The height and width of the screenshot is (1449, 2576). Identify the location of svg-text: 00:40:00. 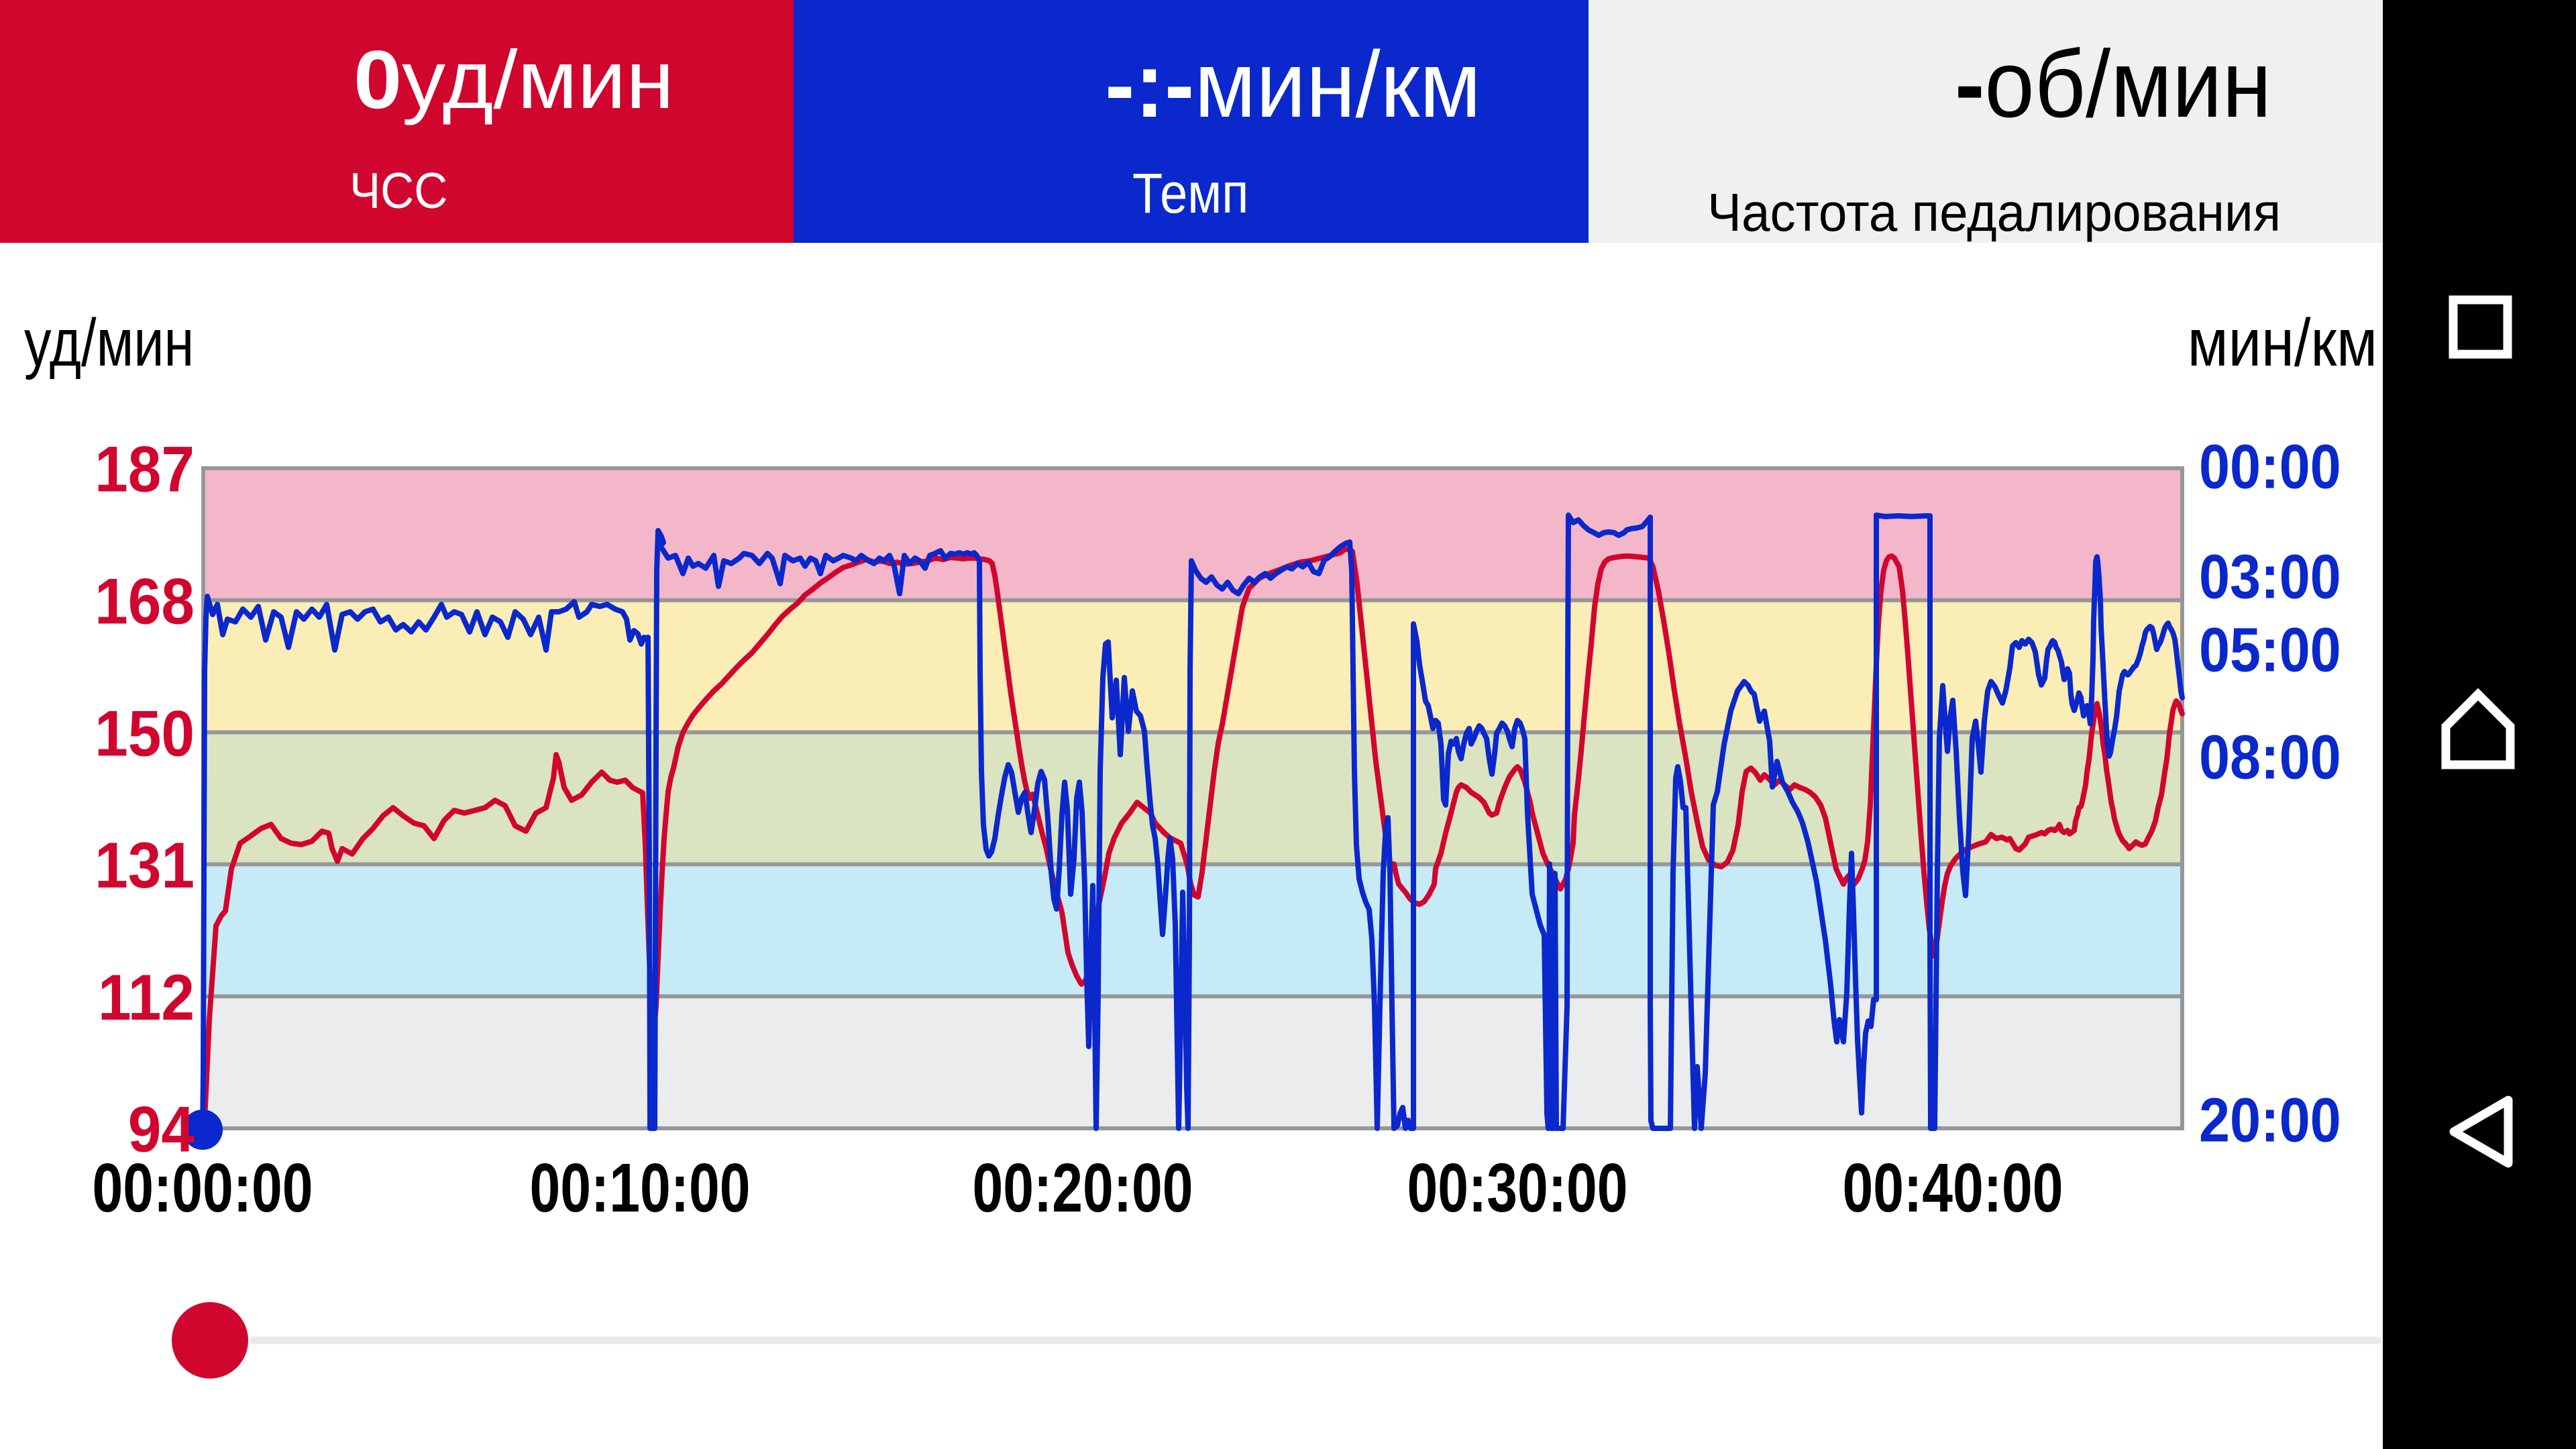
(1953, 1187).